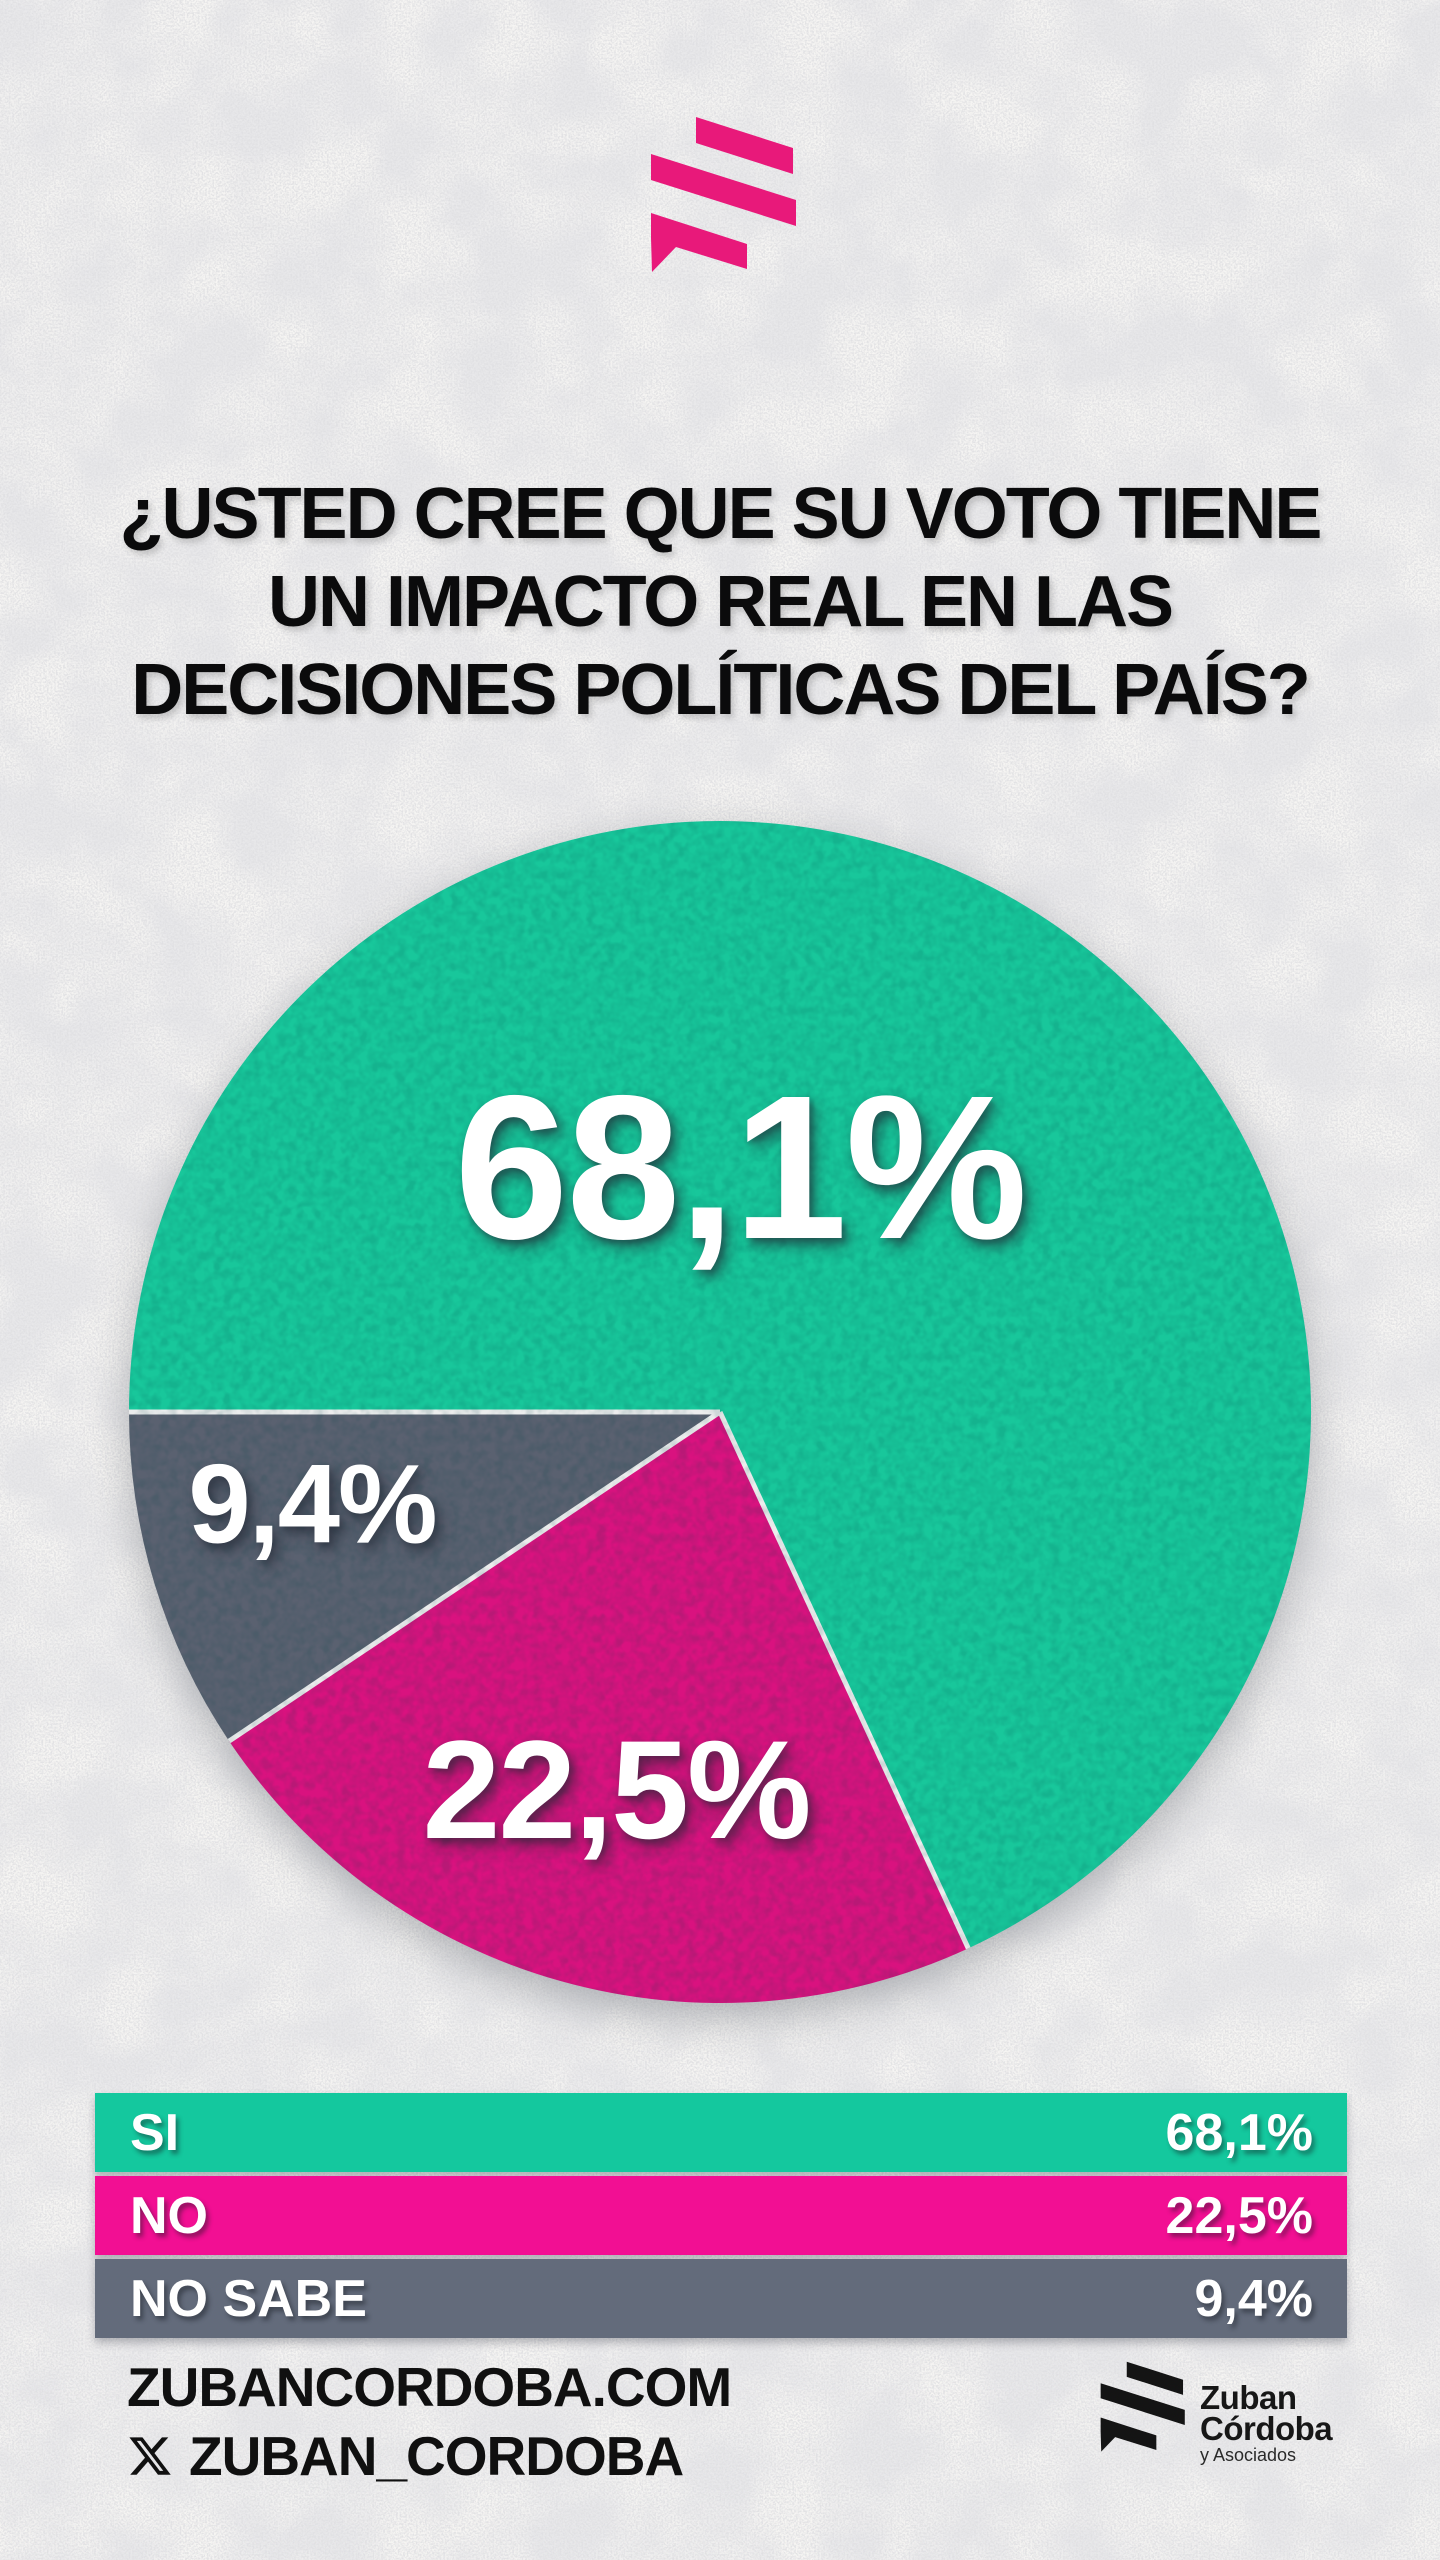  I want to click on brand-name-line: Córdoba, so click(1266, 2428).